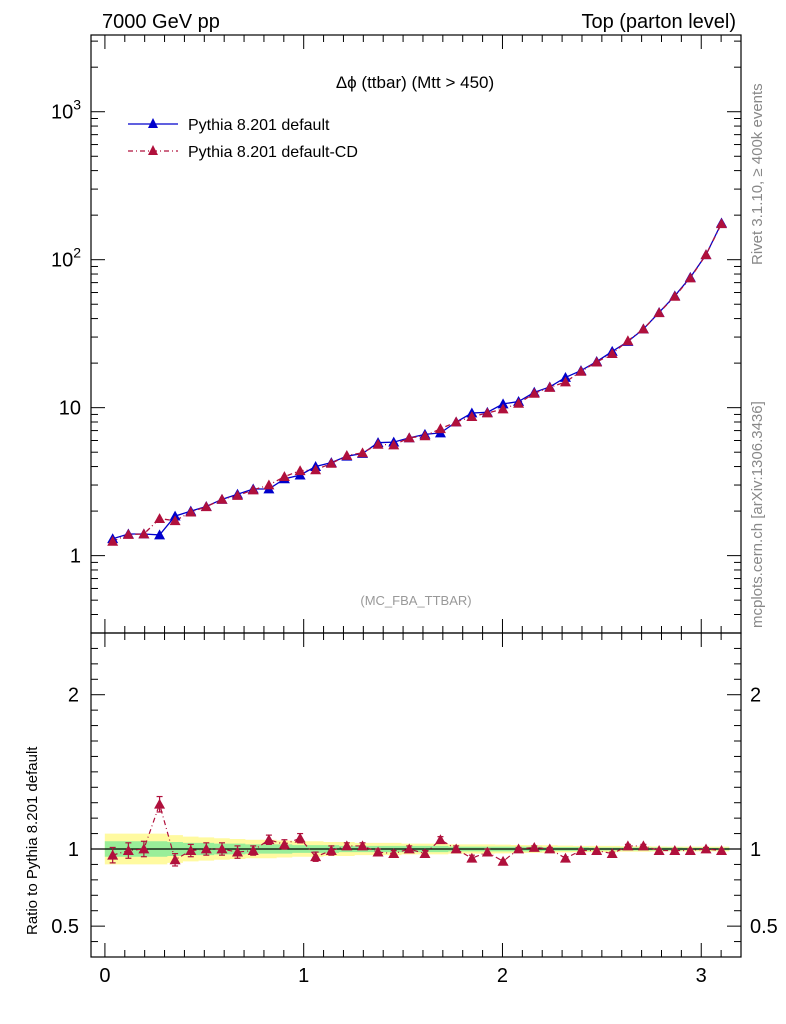  Describe the element at coordinates (415, 82) in the screenshot. I see `chart-title: Δϕ (ttbar) (Mtt > 450)` at that location.